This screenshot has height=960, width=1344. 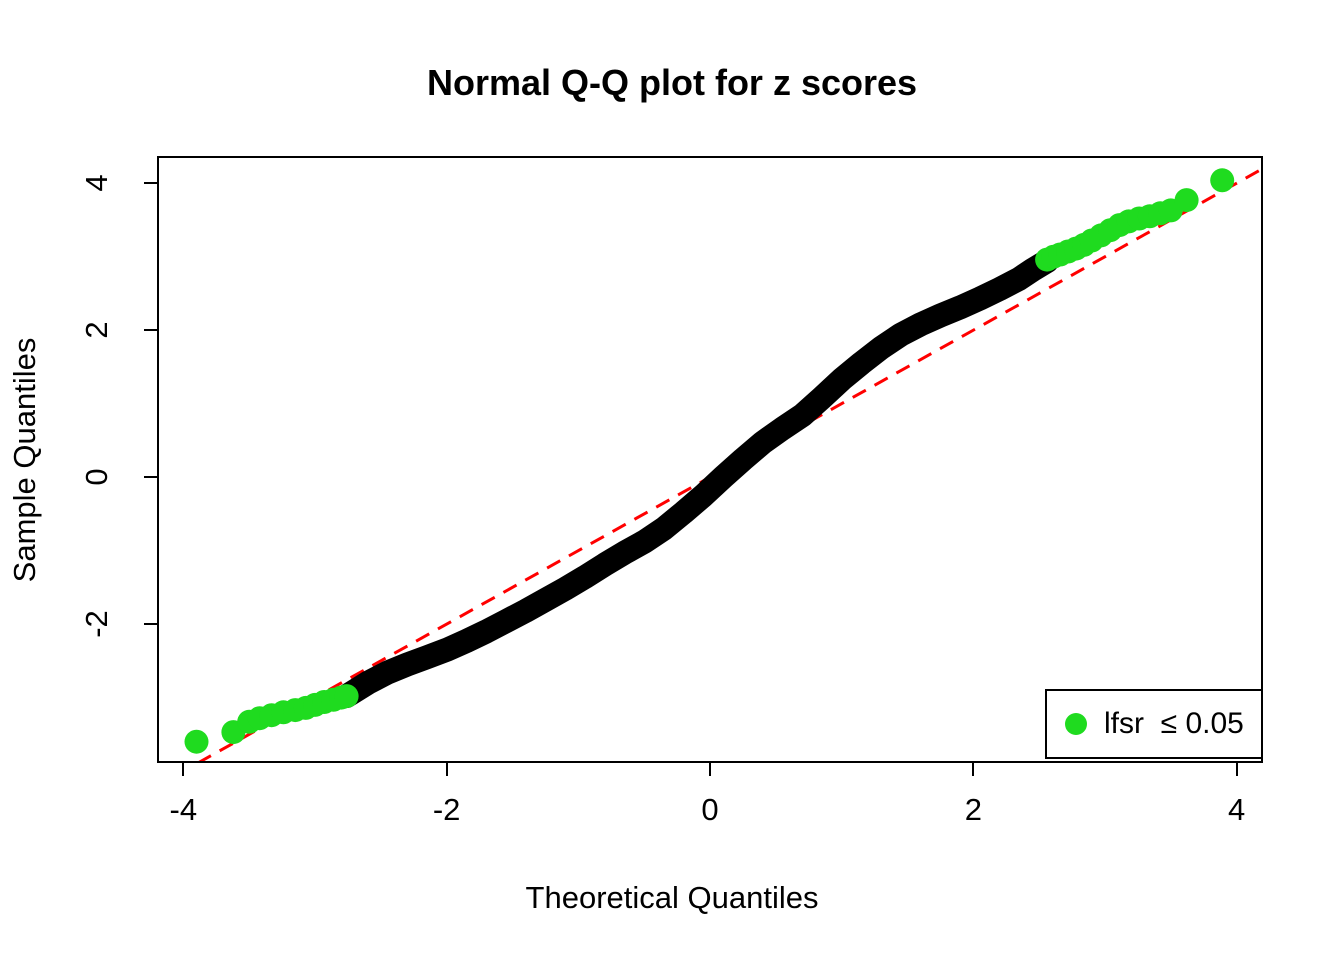 What do you see at coordinates (973, 809) in the screenshot?
I see `x-axis-tick-label: 2` at bounding box center [973, 809].